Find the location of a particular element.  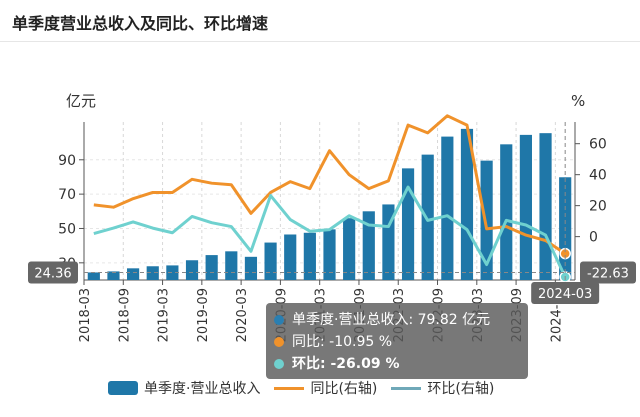

x-tick-label: 2019-03 is located at coordinates (164, 315).